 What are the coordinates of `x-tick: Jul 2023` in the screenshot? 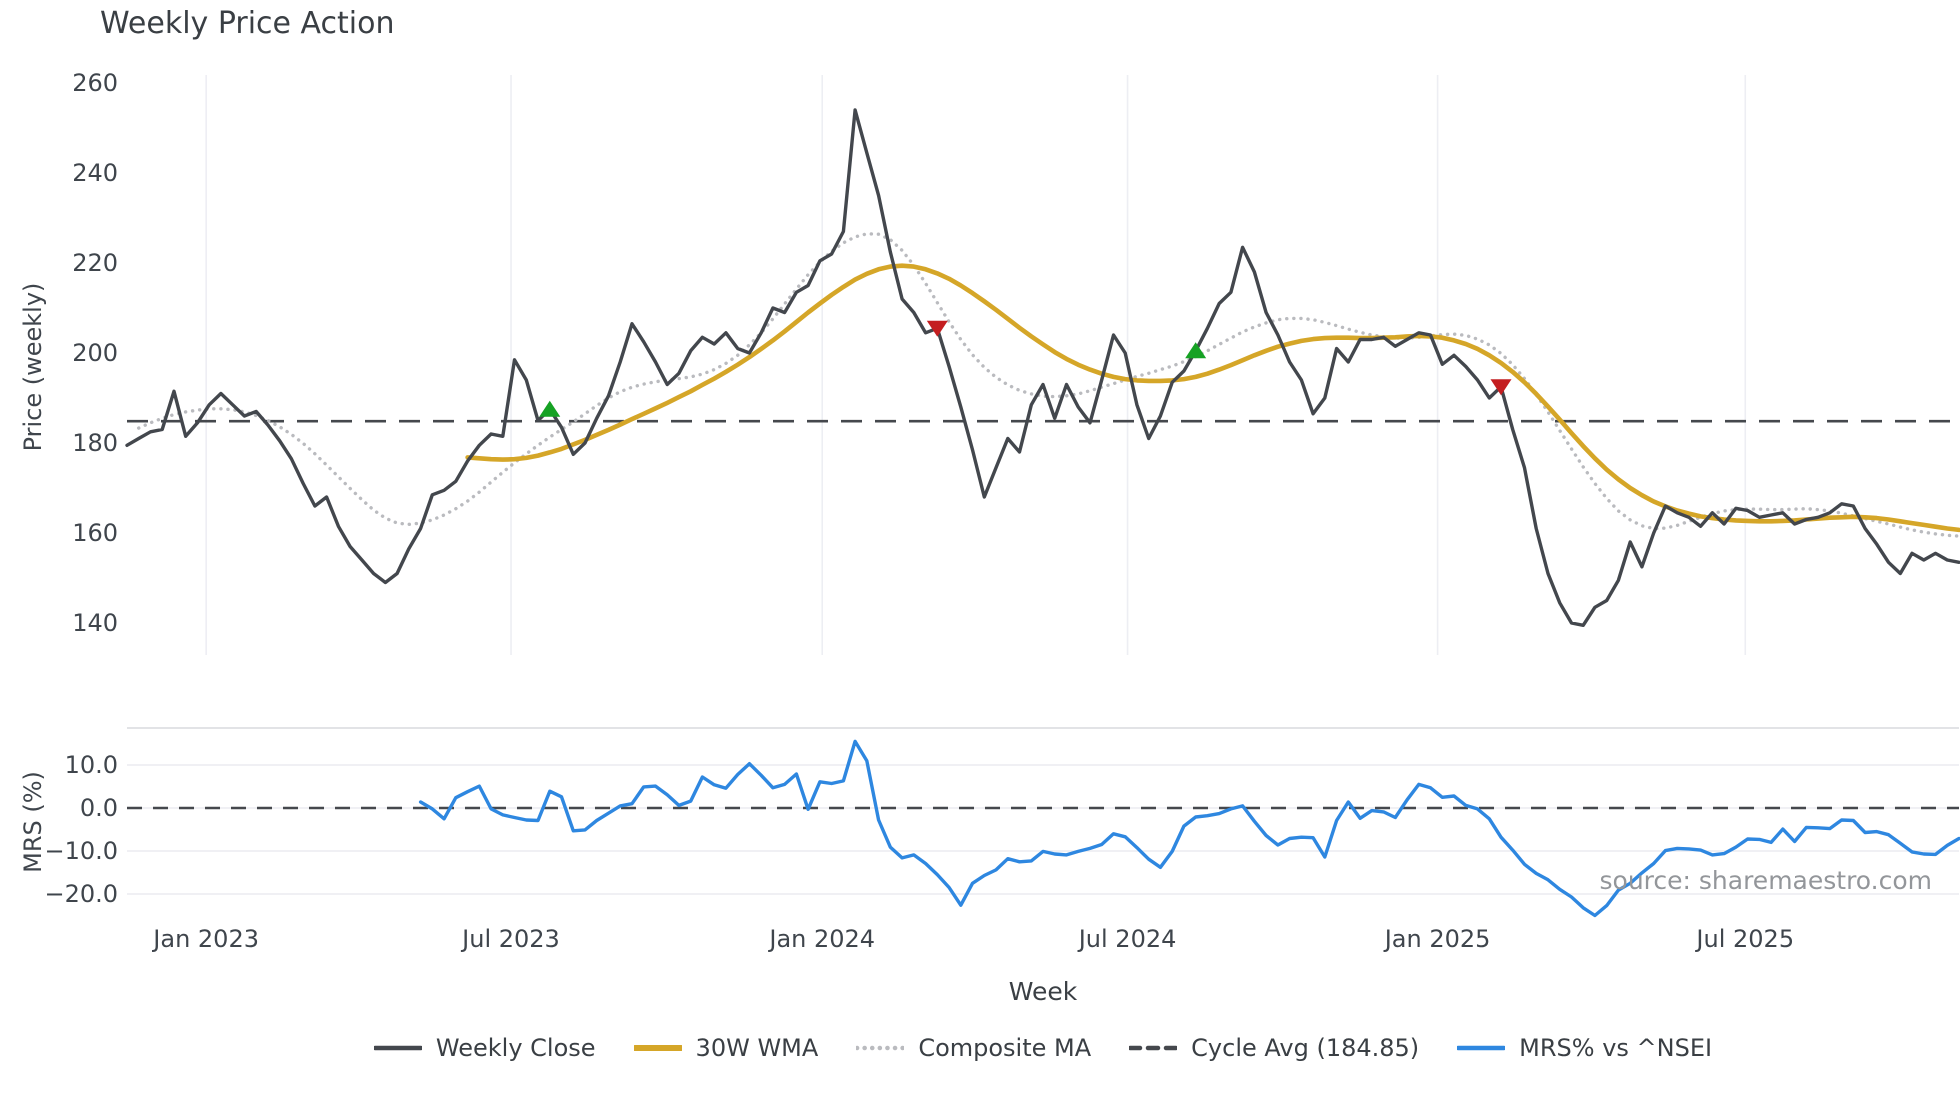 It's located at (511, 939).